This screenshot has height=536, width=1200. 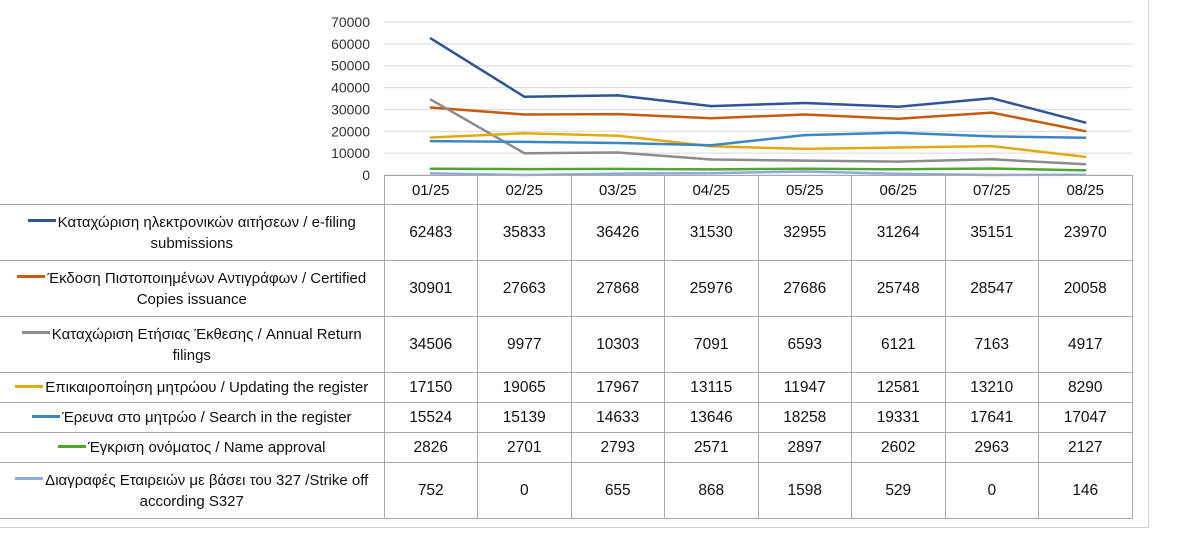 I want to click on data-label: 12581, so click(x=898, y=387).